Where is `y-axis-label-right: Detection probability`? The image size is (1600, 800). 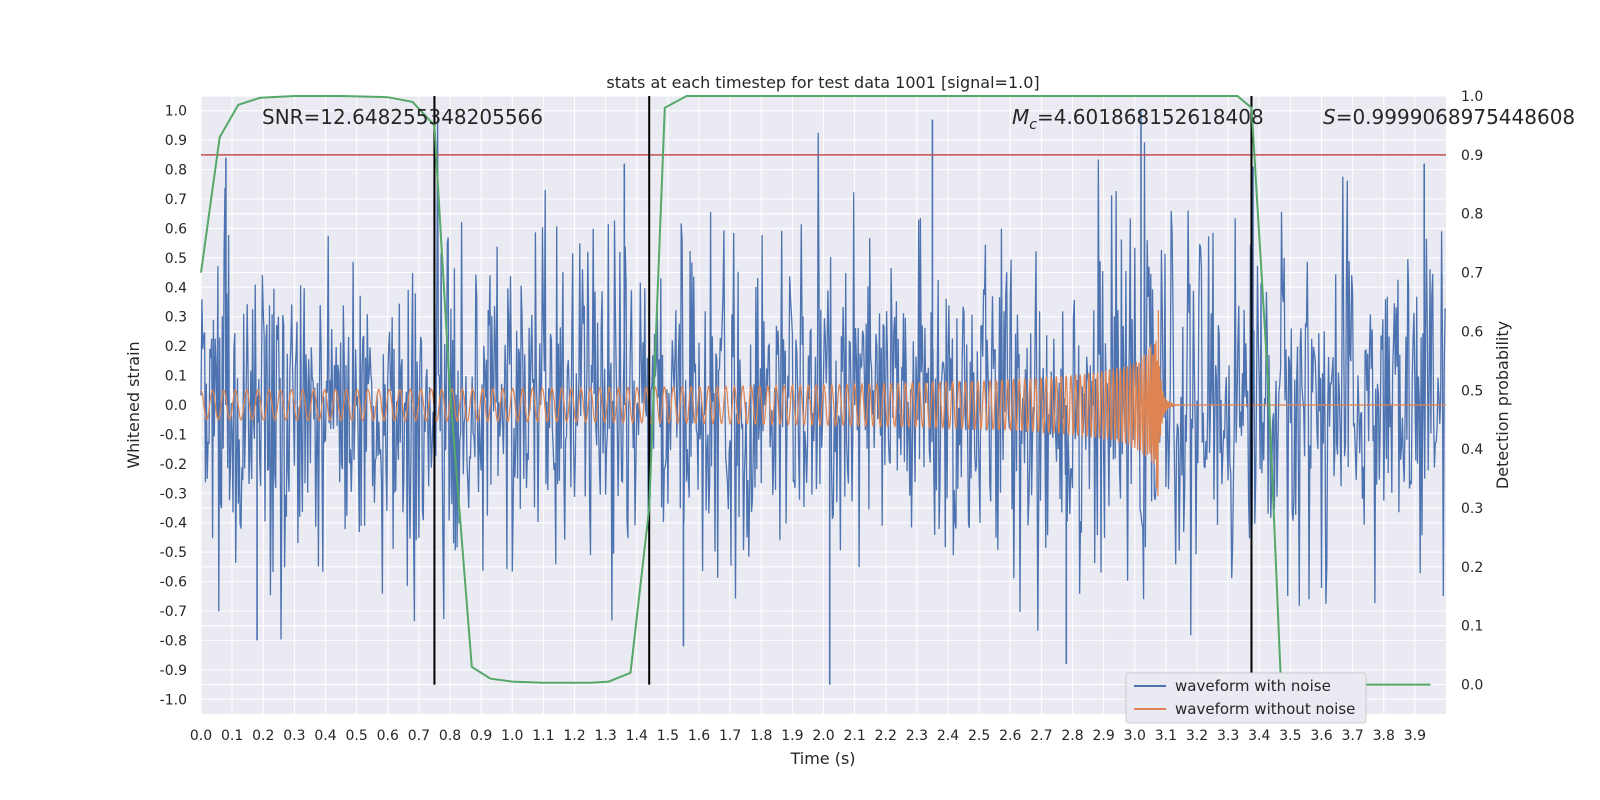 y-axis-label-right: Detection probability is located at coordinates (1502, 405).